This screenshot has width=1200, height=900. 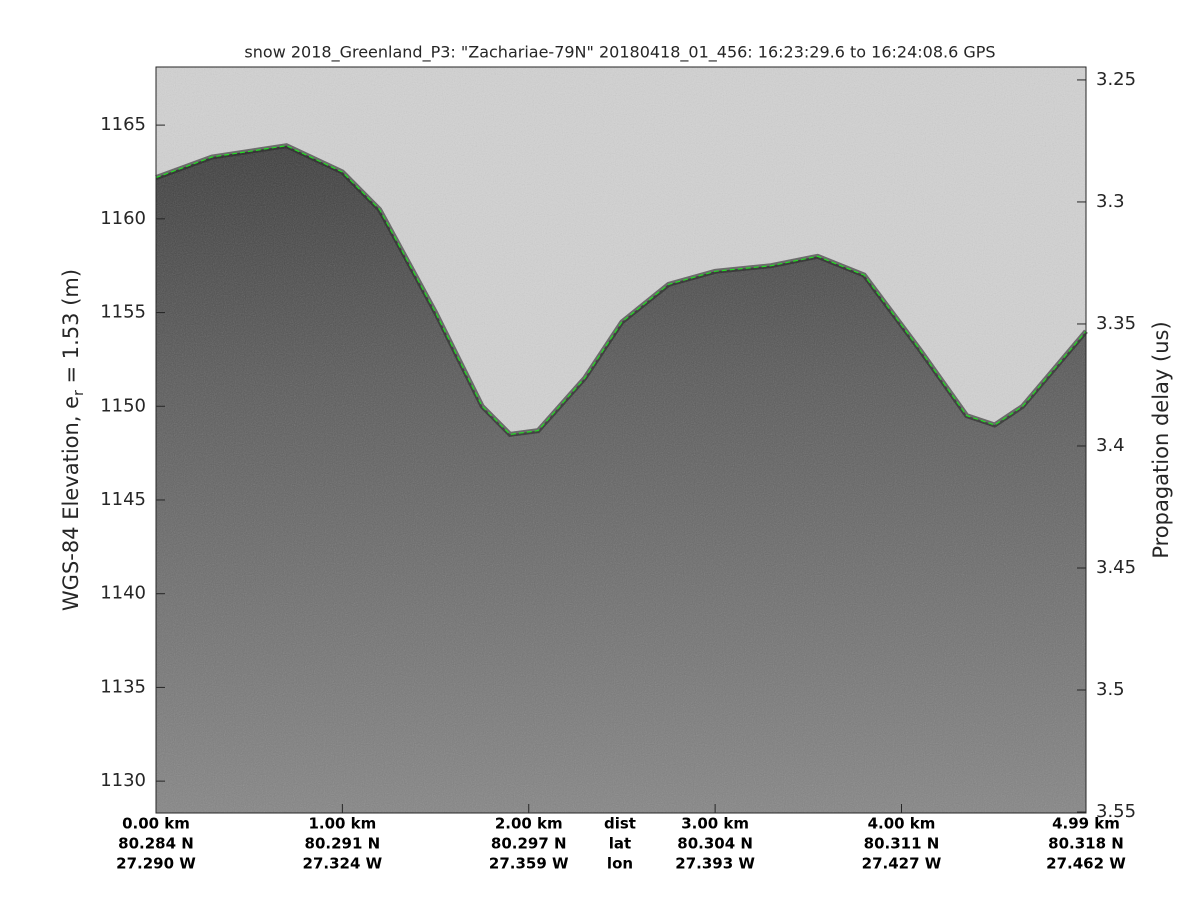 What do you see at coordinates (902, 864) in the screenshot?
I see `x-tick-lon: 27.427 W` at bounding box center [902, 864].